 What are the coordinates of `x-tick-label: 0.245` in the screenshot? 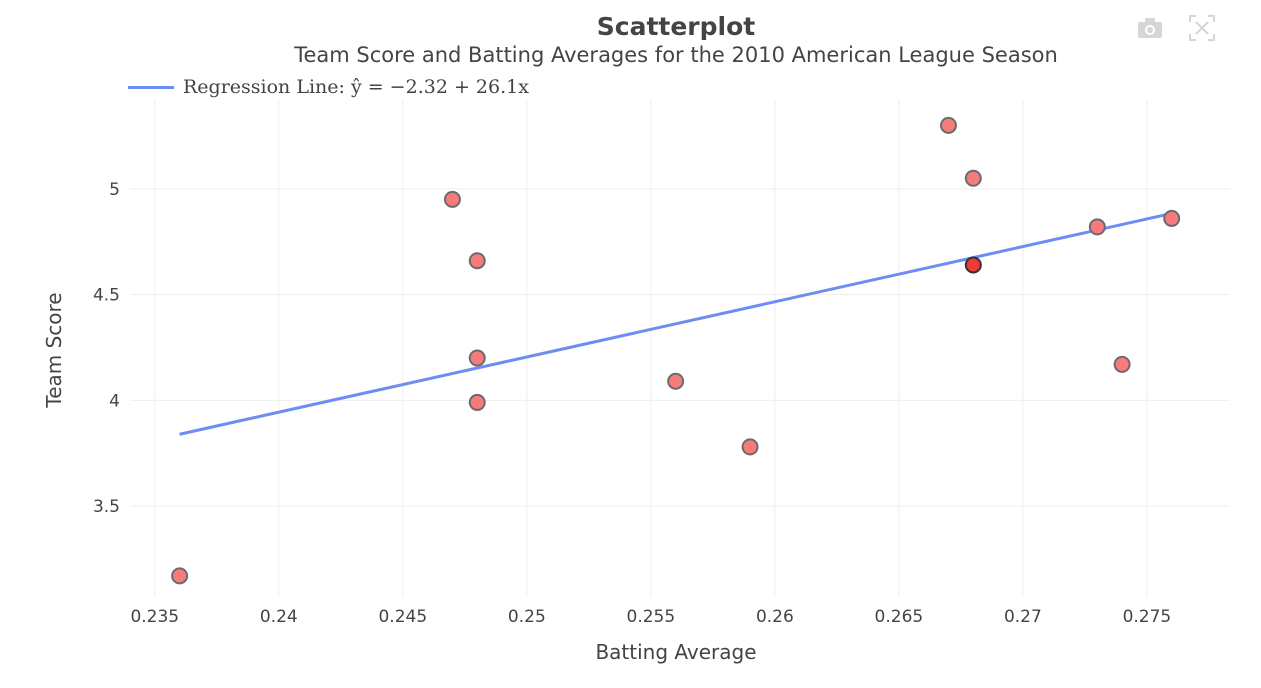 It's located at (402, 617).